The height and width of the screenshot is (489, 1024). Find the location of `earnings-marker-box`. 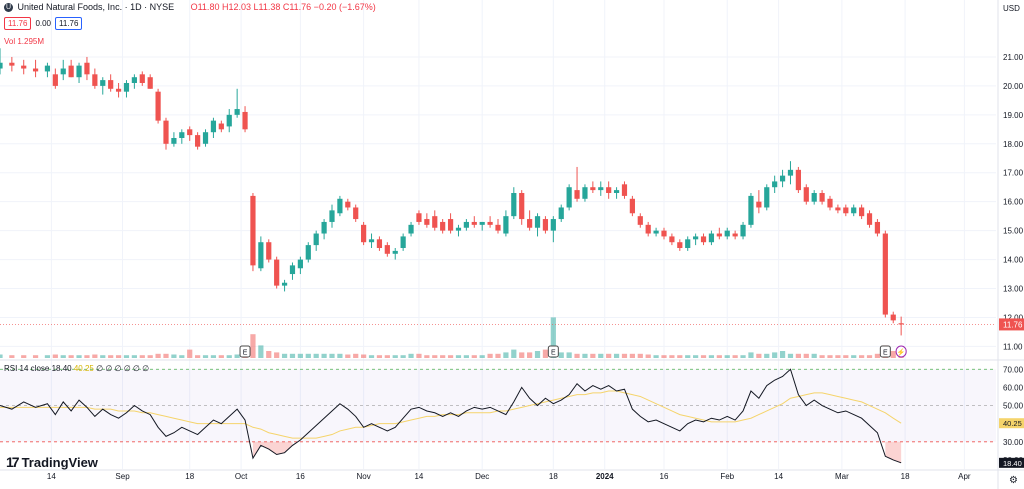

earnings-marker-box is located at coordinates (553, 351).